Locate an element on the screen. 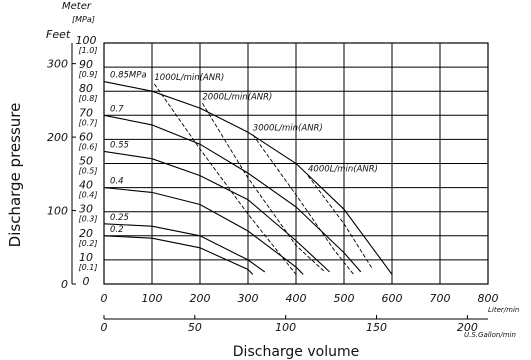 The width and height of the screenshot is (531, 360). air-consumption-label: 1000L/min(ANR) is located at coordinates (189, 78).